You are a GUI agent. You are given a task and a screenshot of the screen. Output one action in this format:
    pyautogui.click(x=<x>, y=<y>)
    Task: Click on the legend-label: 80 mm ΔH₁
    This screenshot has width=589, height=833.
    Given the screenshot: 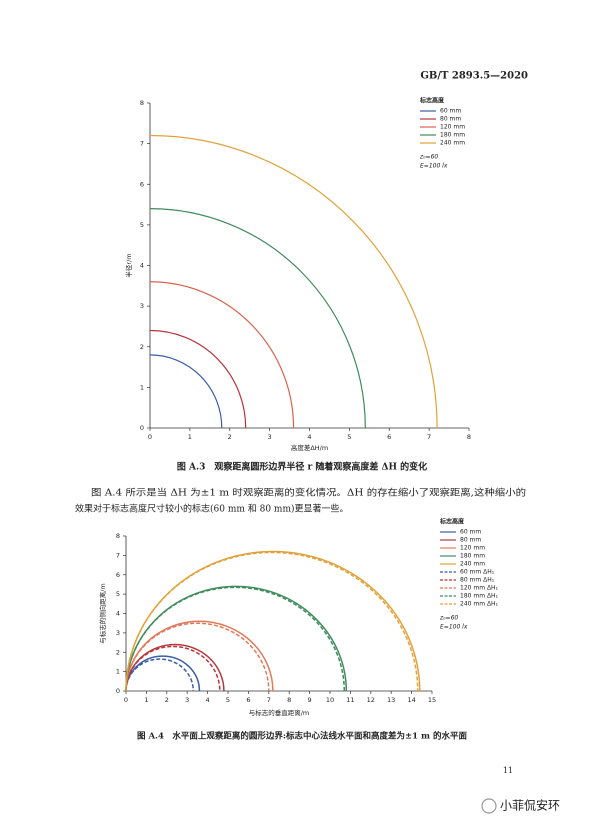 What is the action you would take?
    pyautogui.click(x=477, y=580)
    